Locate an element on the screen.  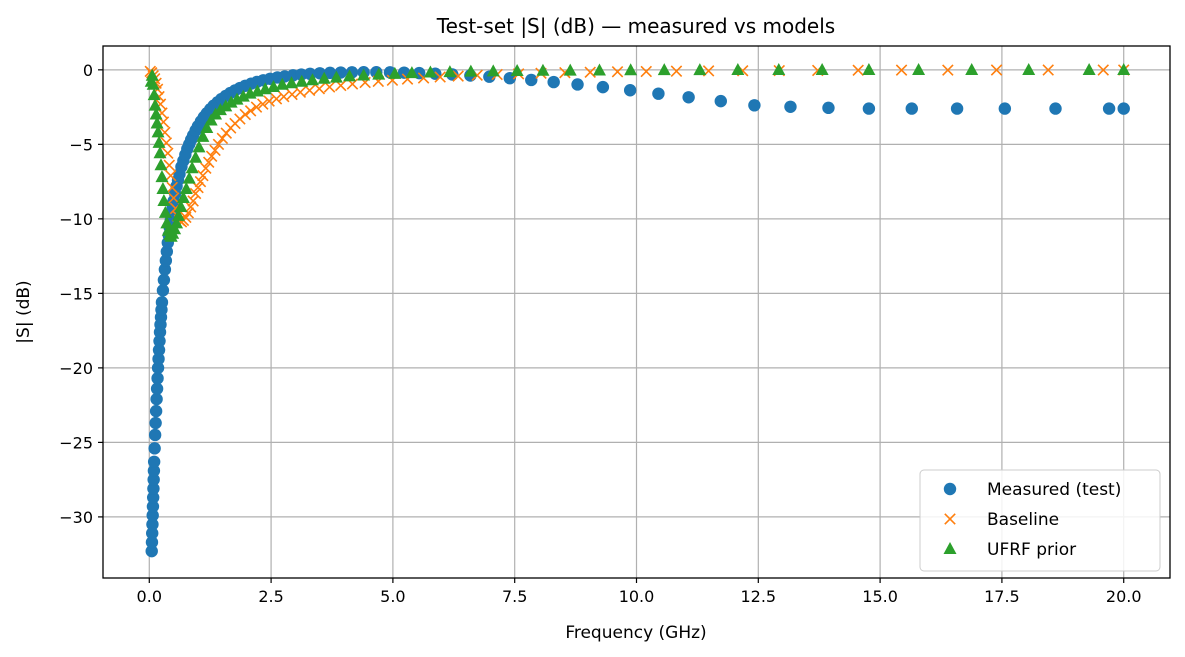
legend-markers is located at coordinates (950, 518).